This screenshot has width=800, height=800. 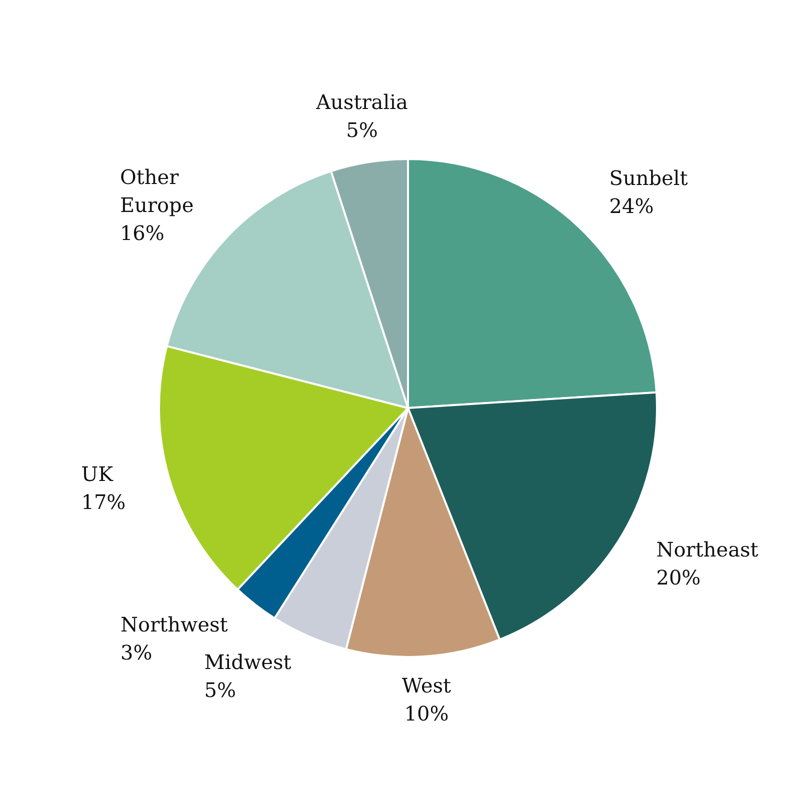 I want to click on data-label: 10%, so click(x=426, y=714).